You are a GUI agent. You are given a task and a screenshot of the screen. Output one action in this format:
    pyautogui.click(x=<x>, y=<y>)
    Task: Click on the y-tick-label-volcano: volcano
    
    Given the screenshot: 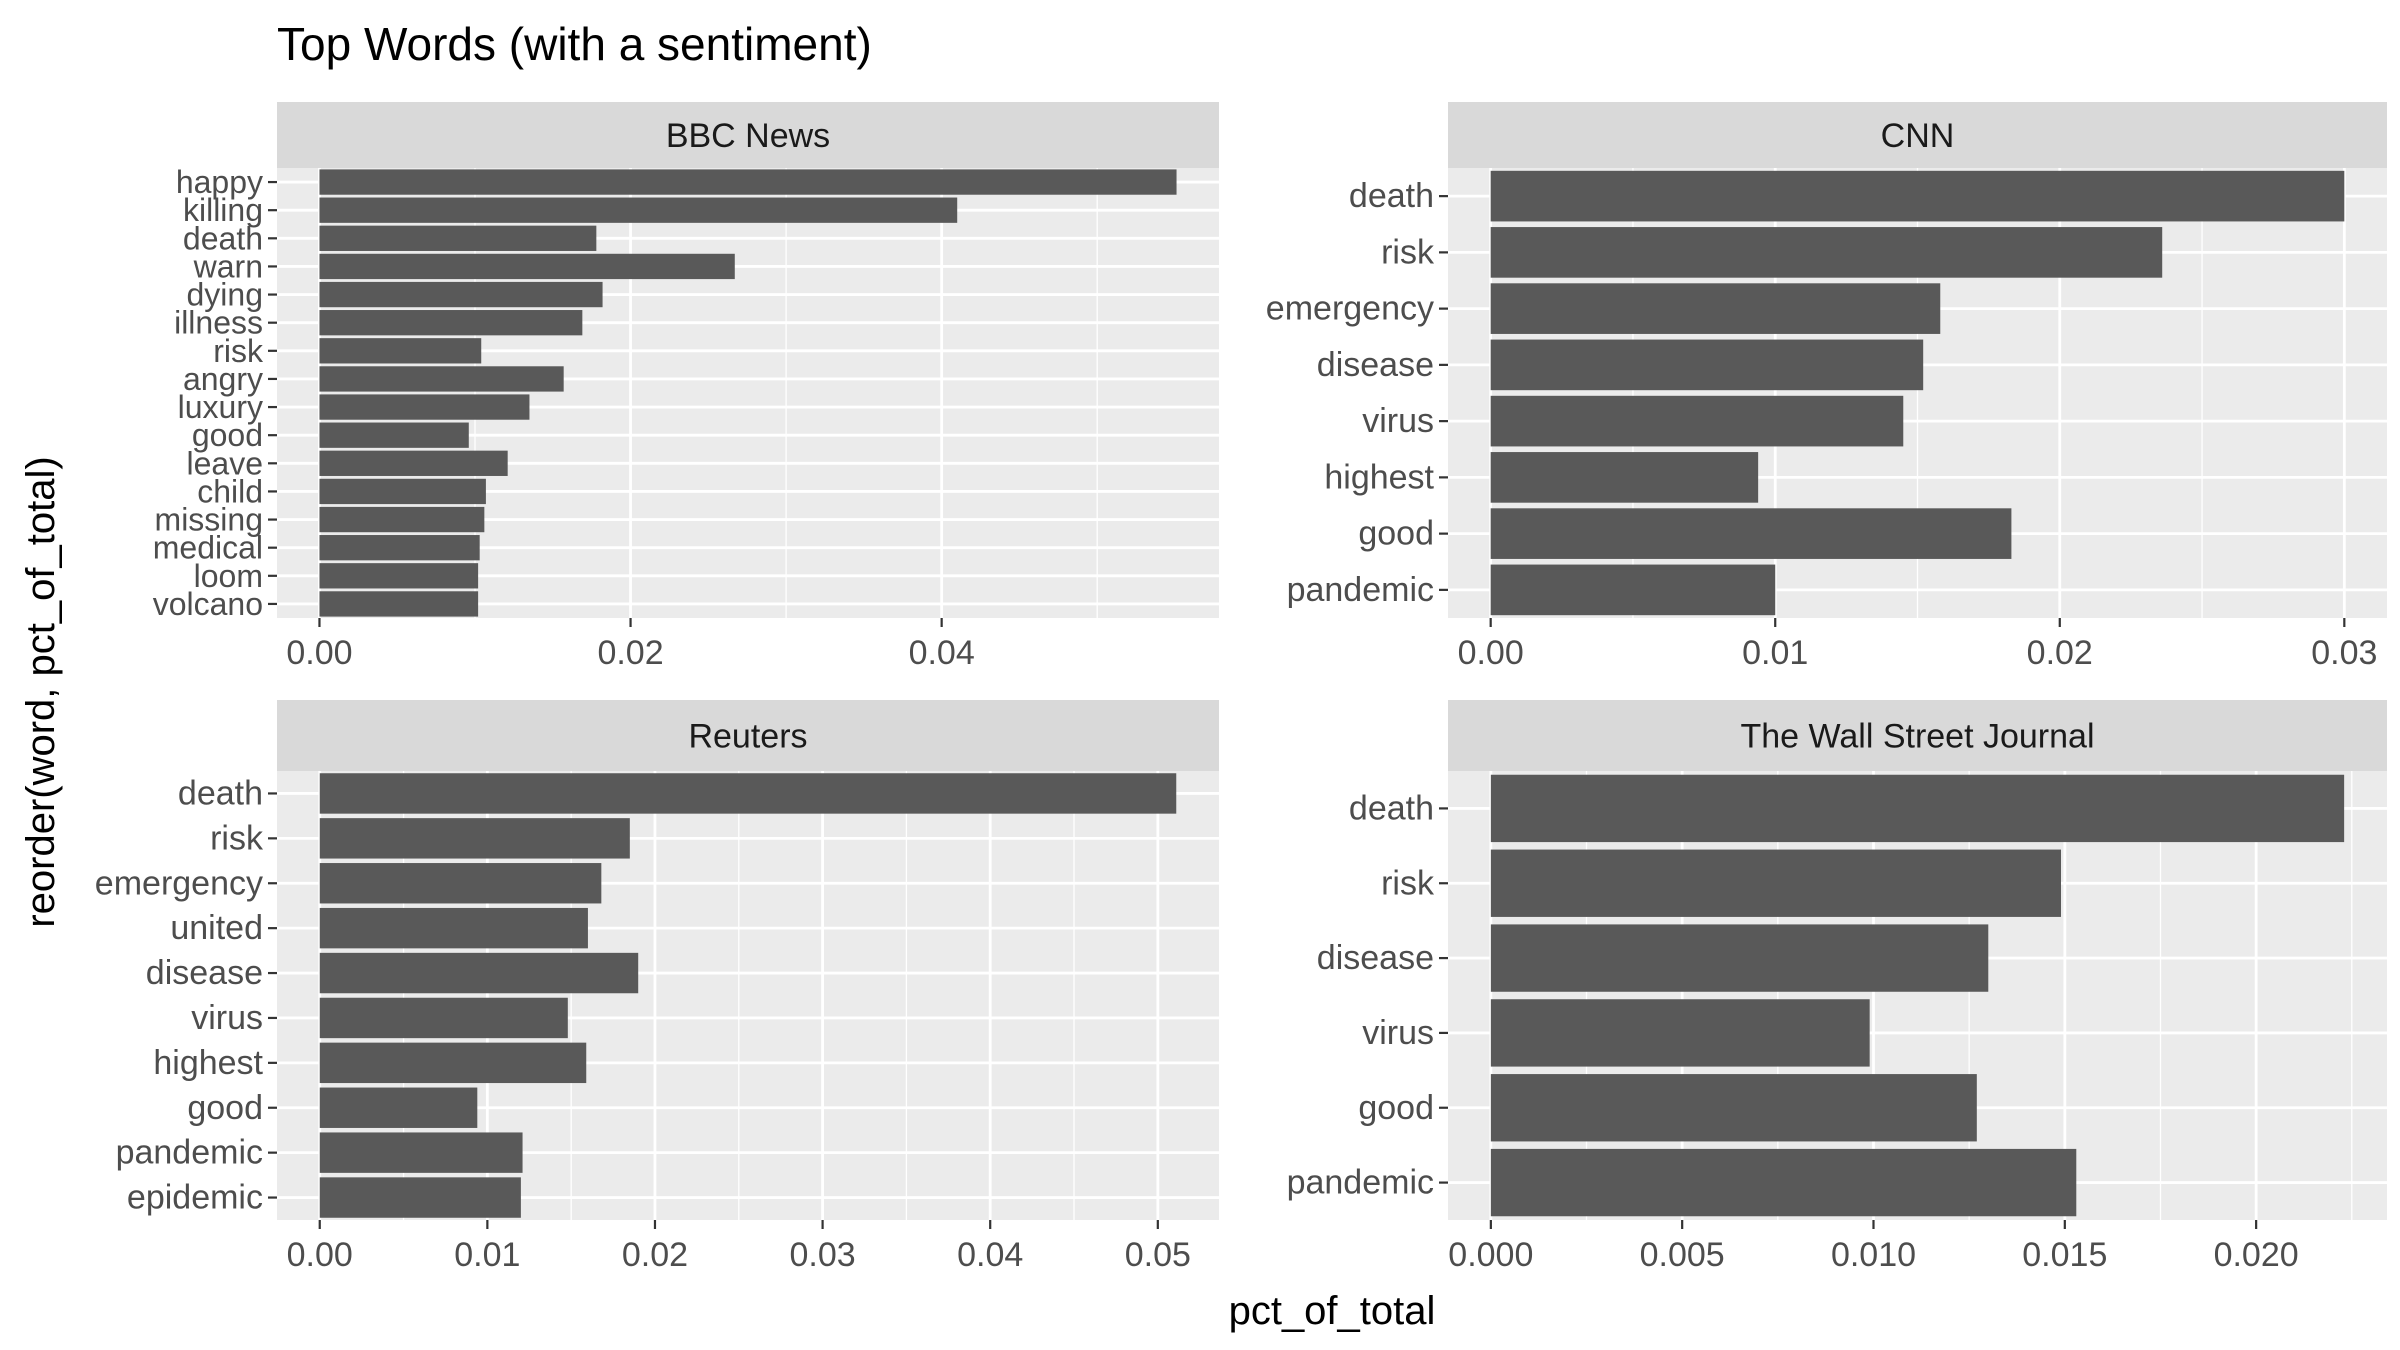 What is the action you would take?
    pyautogui.click(x=208, y=604)
    